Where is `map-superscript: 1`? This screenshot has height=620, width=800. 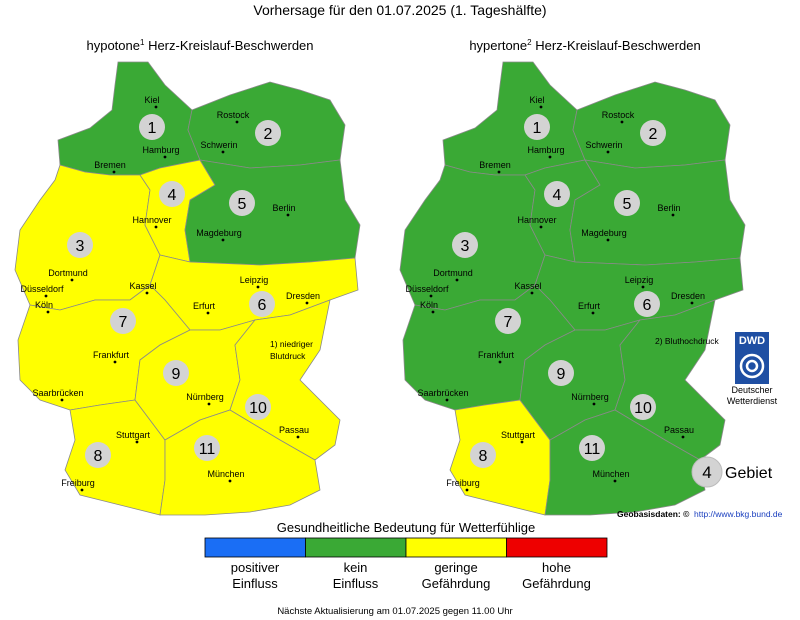
map-superscript: 1 is located at coordinates (142, 42).